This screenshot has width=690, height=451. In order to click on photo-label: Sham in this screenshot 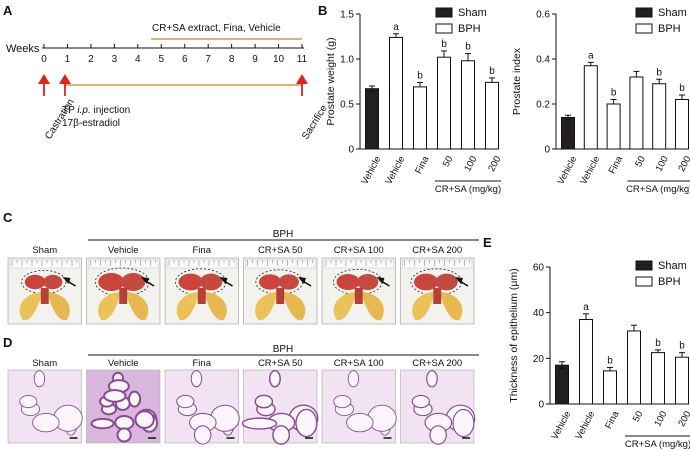, I will do `click(44, 250)`.